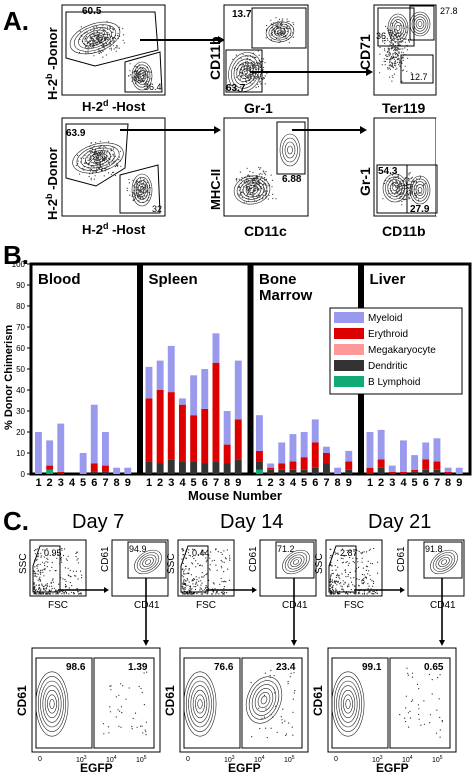  What do you see at coordinates (415, 470) in the screenshot?
I see `bar-segment-erythroid` at bounding box center [415, 470].